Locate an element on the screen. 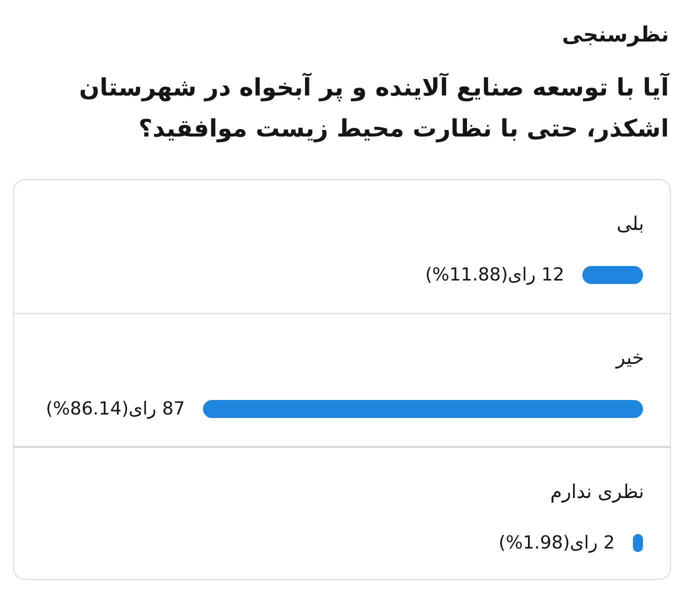  y-tick-label: خیر is located at coordinates (629, 358).